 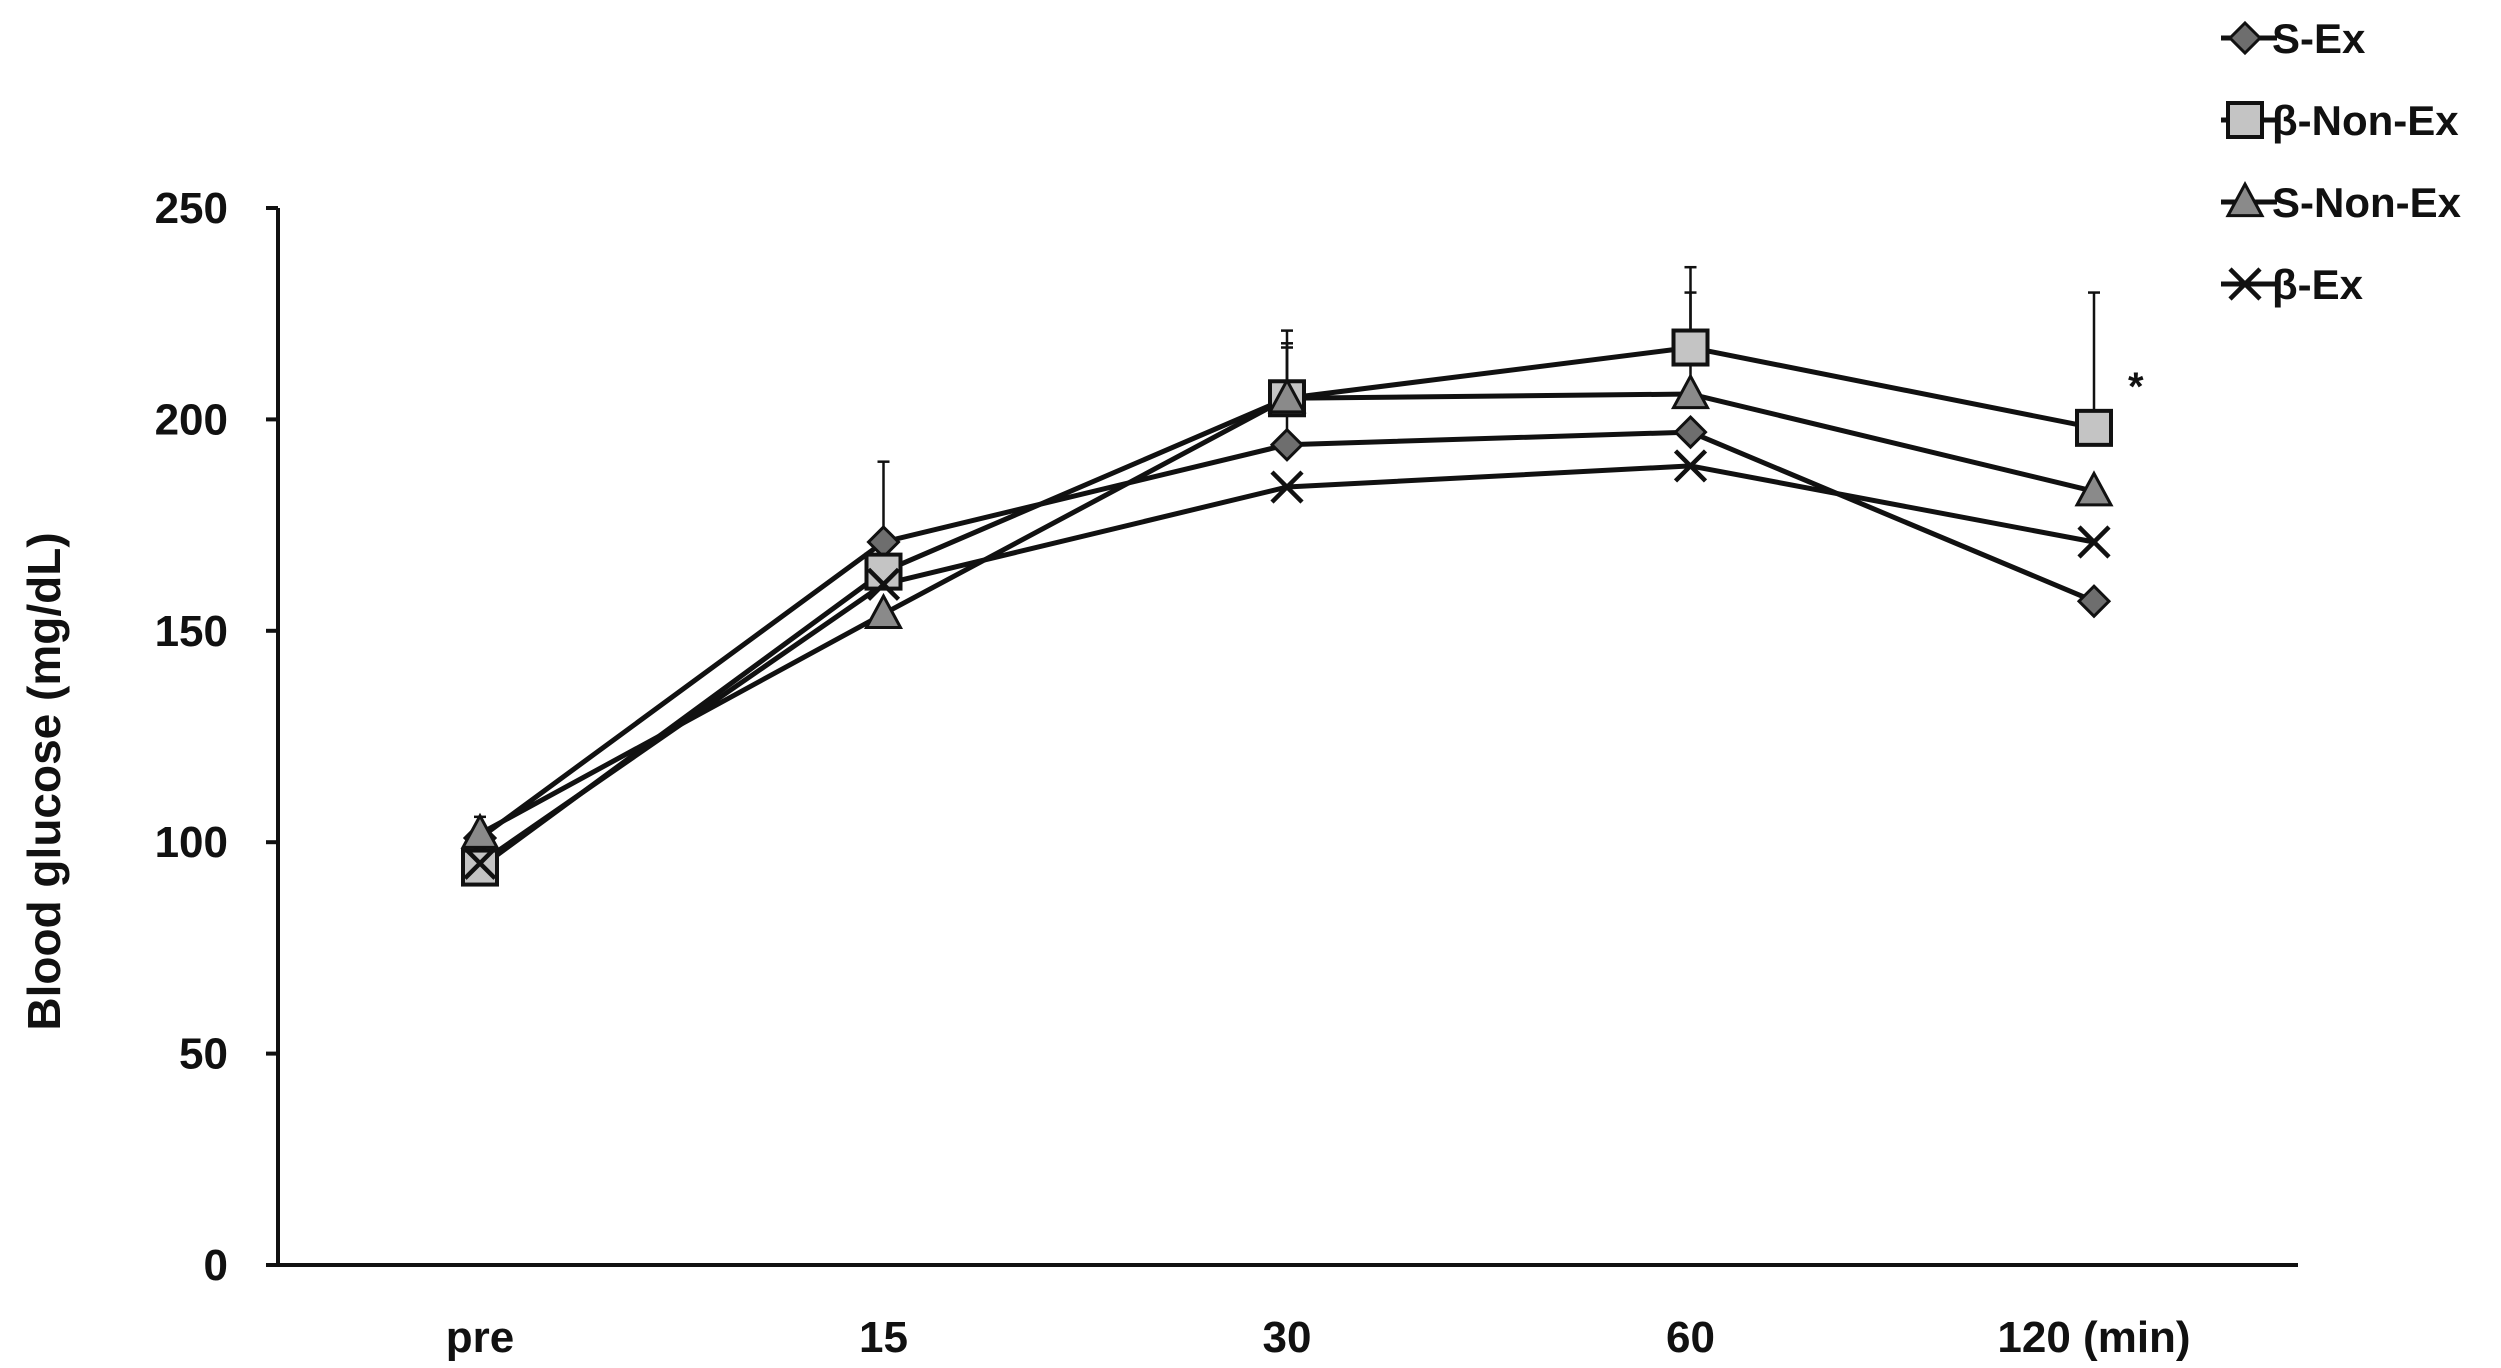 I want to click on annotation-group: *, so click(x=2136, y=387).